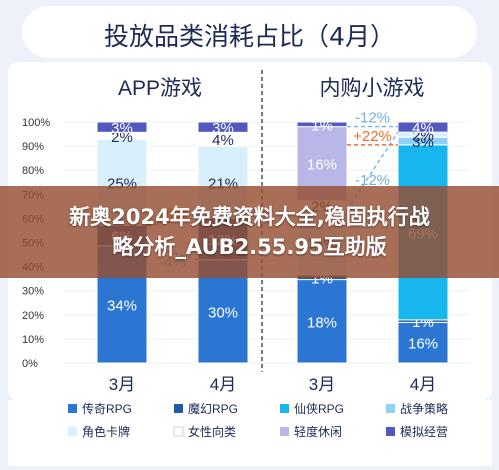 This screenshot has width=499, height=470. I want to click on y-tick-label: 10%, so click(33, 340).